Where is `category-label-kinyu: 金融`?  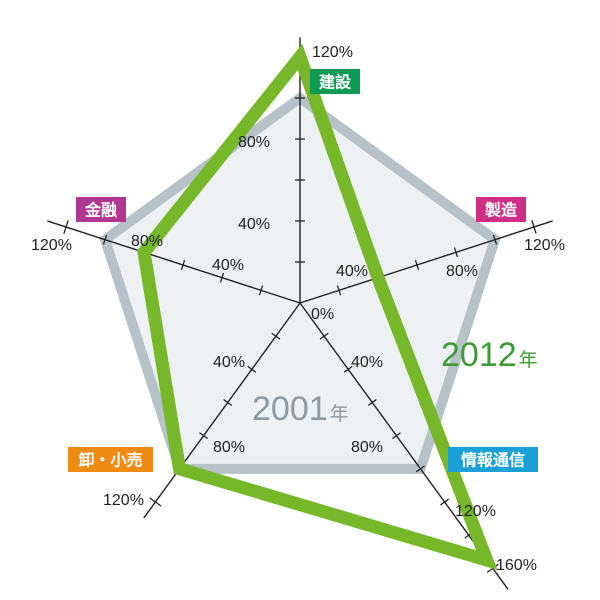
category-label-kinyu: 金融 is located at coordinates (100, 210).